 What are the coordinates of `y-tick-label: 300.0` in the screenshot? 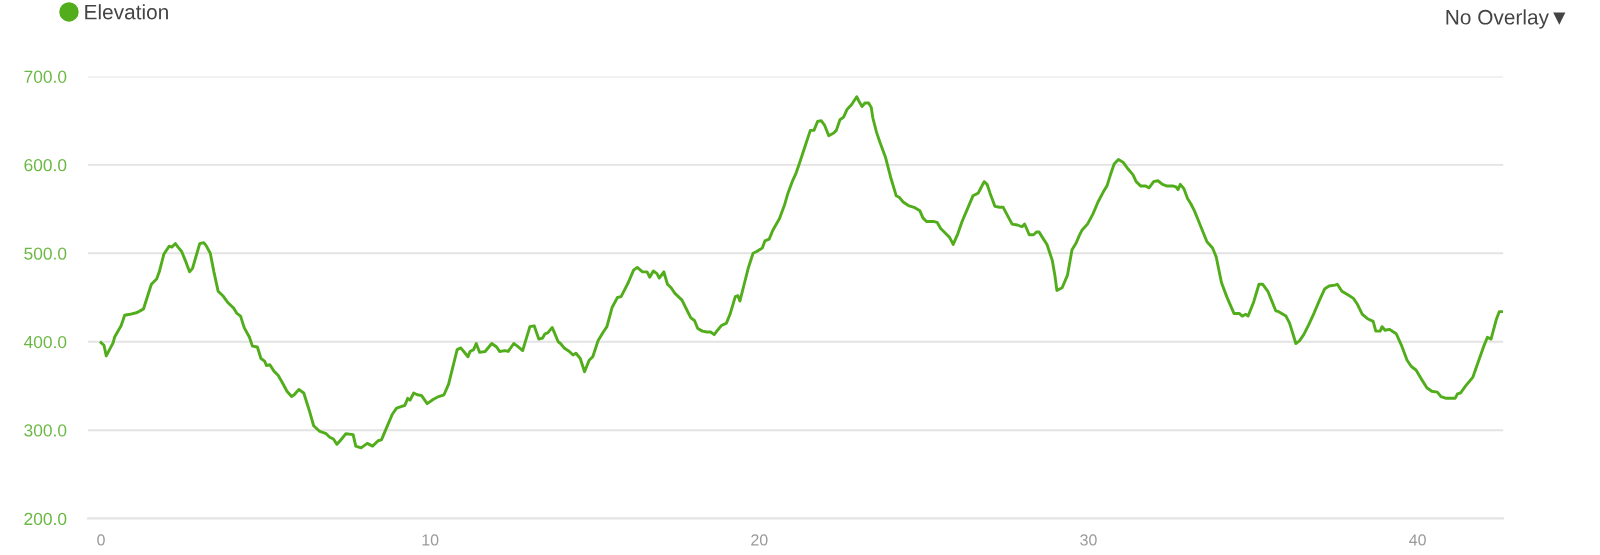 It's located at (45, 430).